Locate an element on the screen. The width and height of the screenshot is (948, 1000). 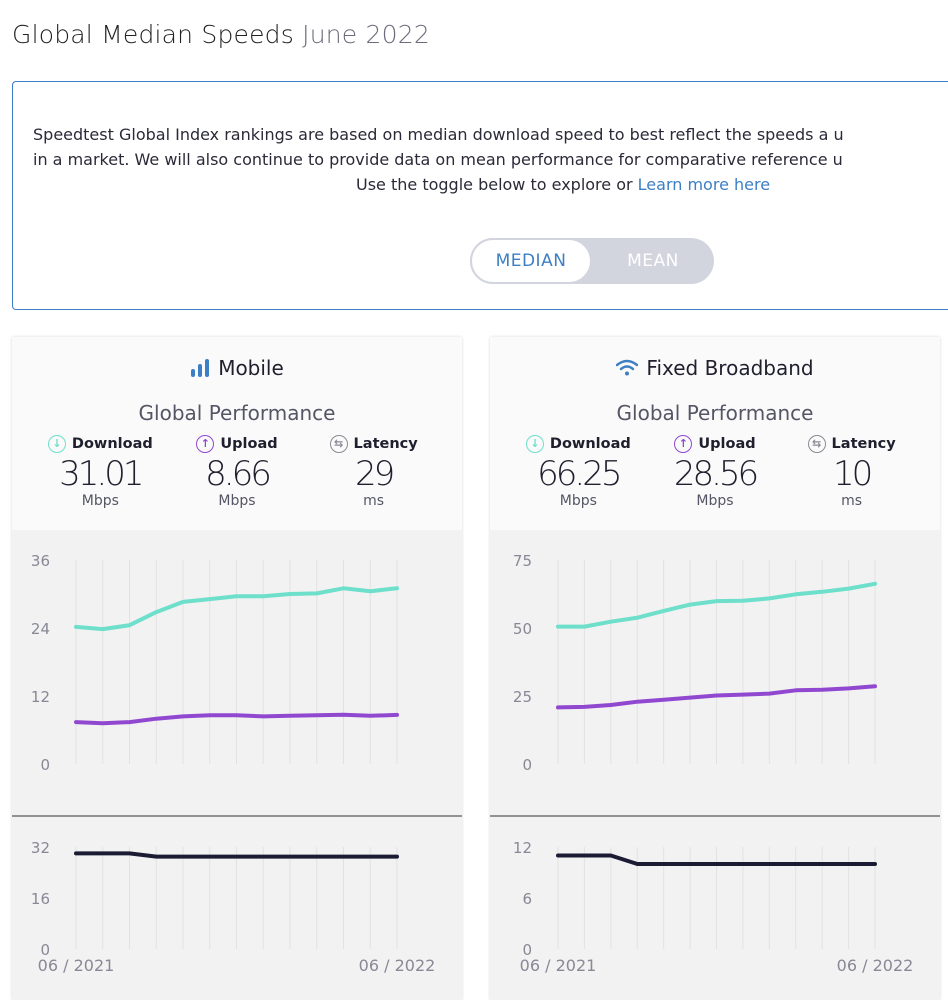
card-title-text: Mobile is located at coordinates (251, 368).